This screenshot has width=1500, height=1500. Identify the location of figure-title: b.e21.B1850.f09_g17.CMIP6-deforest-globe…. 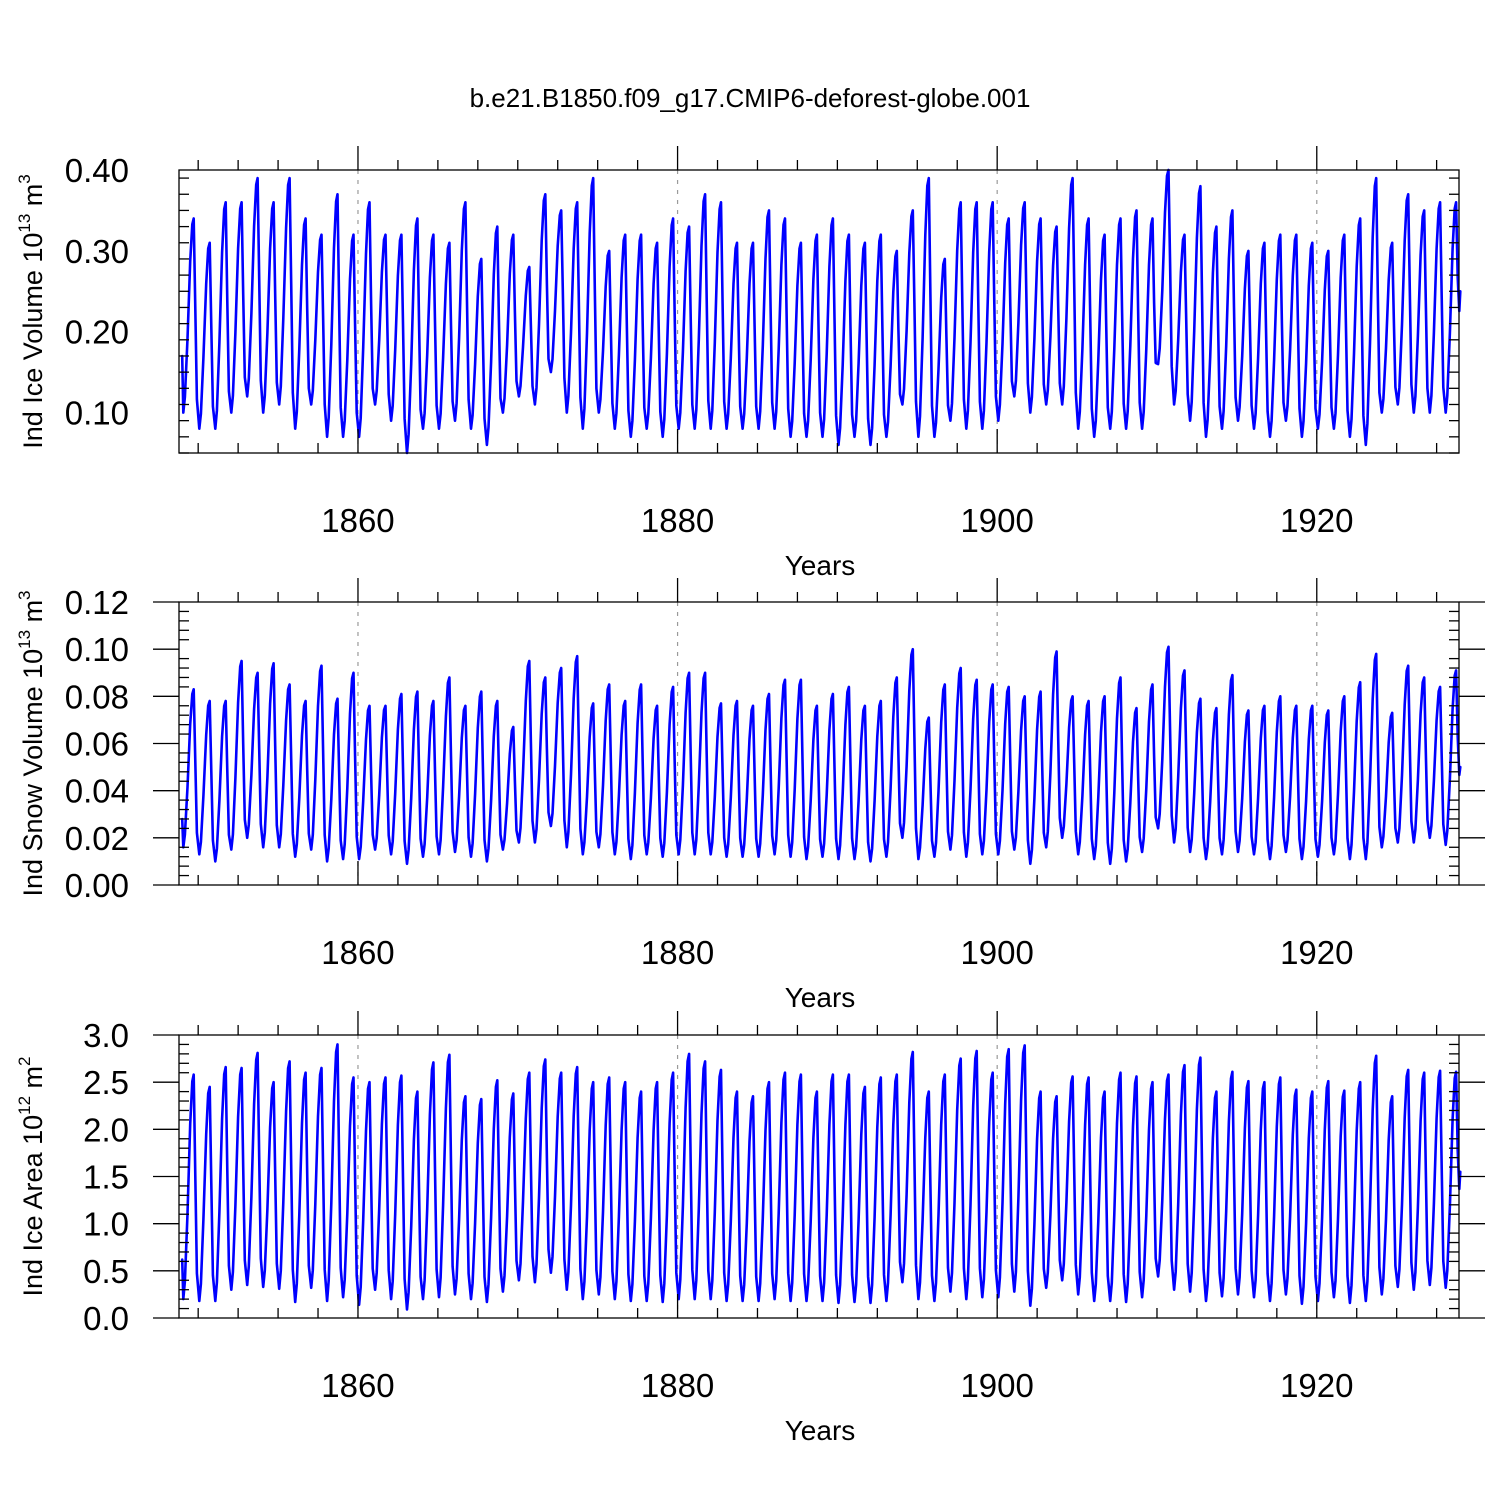
(750, 98).